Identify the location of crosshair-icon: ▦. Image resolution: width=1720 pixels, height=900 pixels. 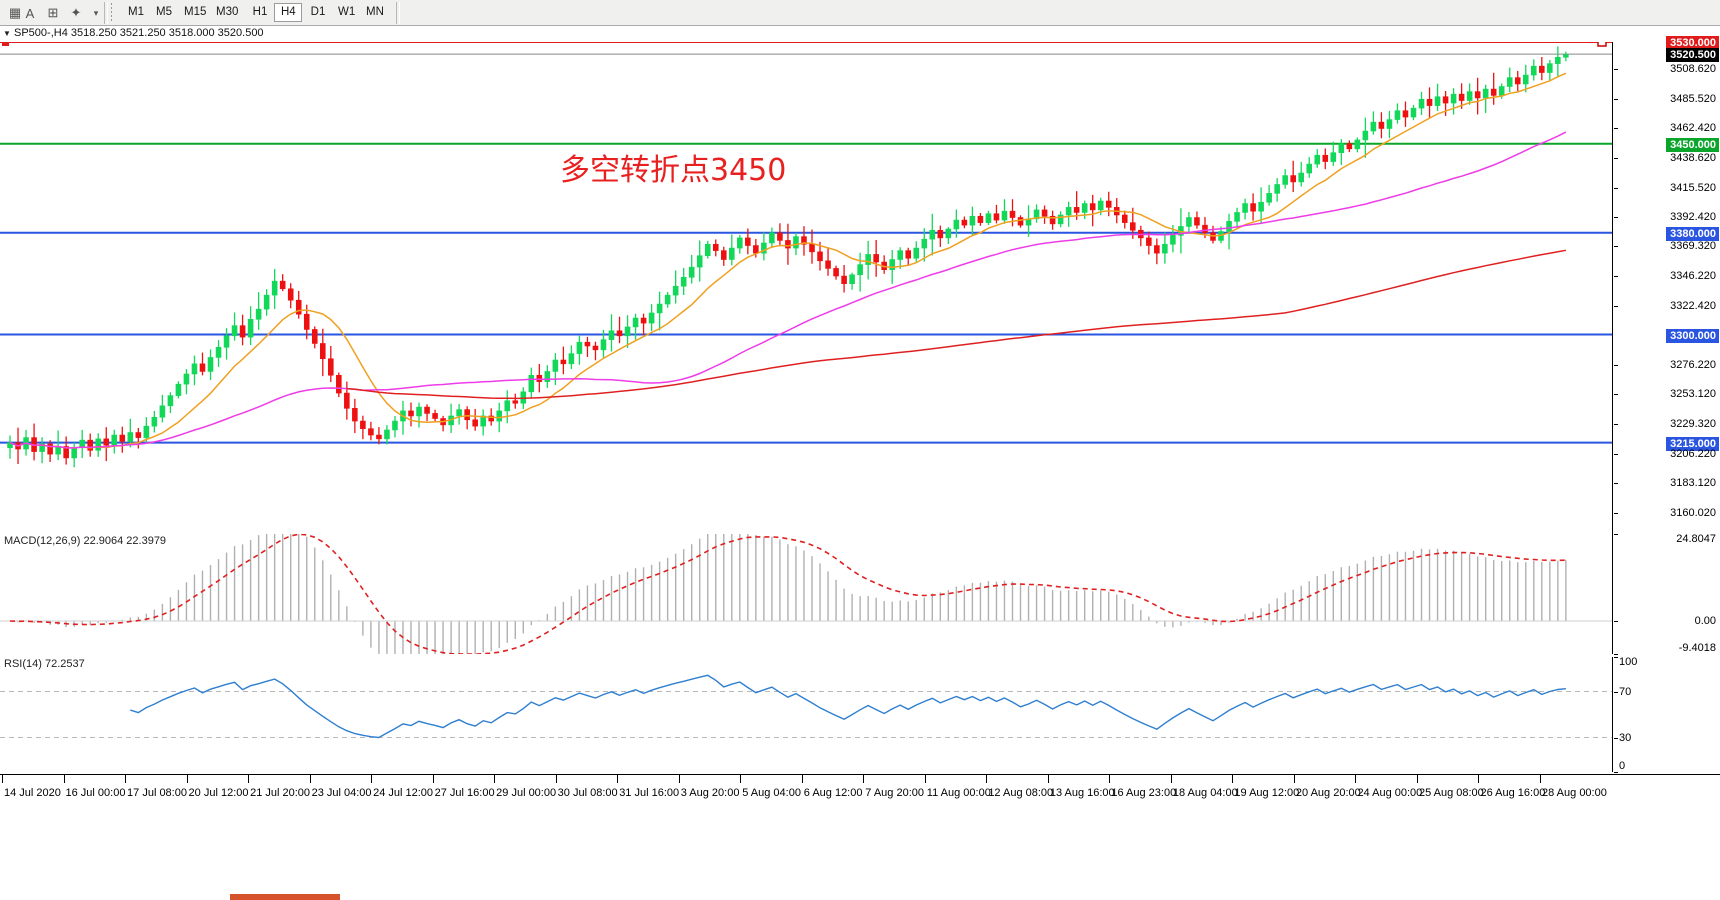
(15, 12).